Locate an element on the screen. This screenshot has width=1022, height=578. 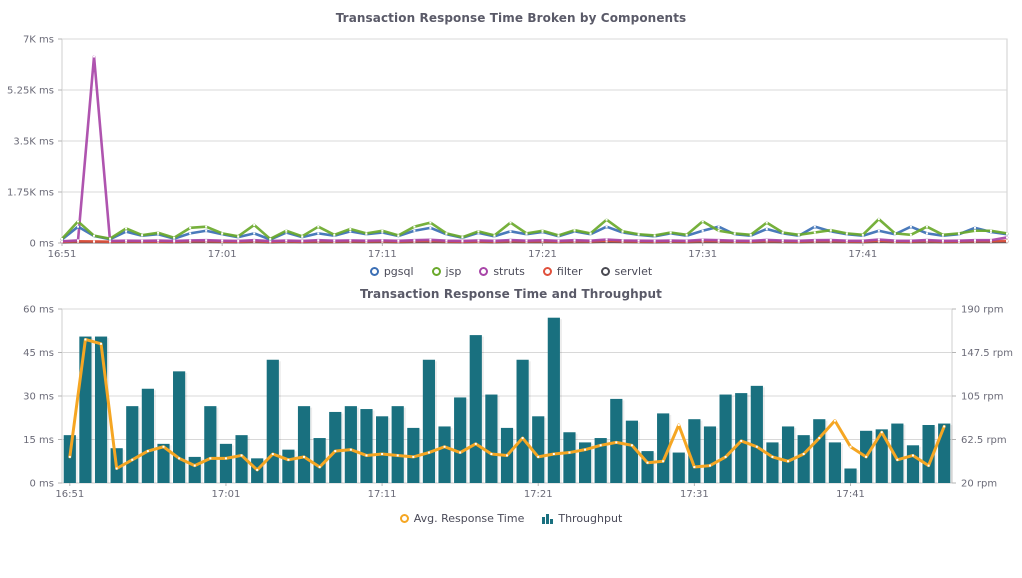
series-jsp is located at coordinates (534, 229).